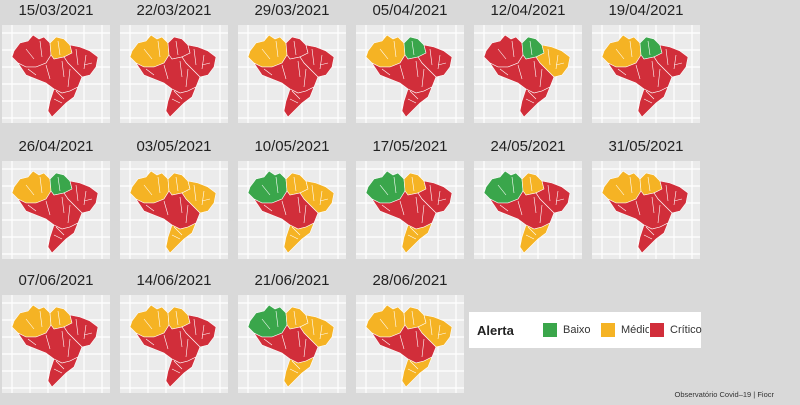  Describe the element at coordinates (636, 330) in the screenshot. I see `legend-label-medio: Médio` at that location.